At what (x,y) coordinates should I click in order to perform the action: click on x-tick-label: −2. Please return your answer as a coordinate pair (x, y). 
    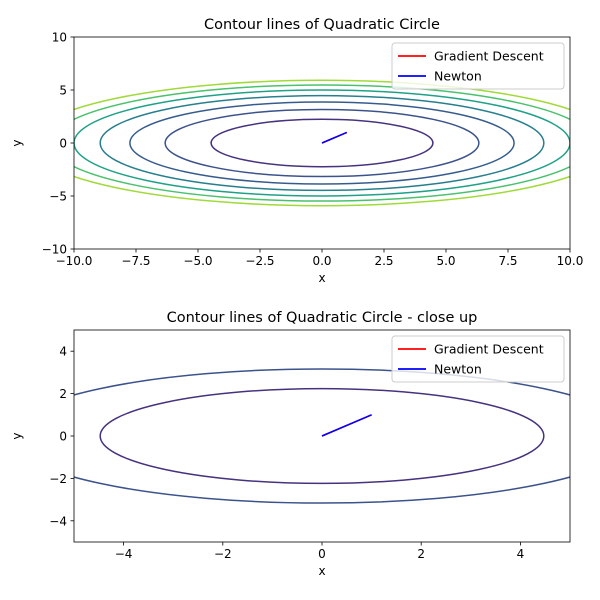
    Looking at the image, I should click on (223, 554).